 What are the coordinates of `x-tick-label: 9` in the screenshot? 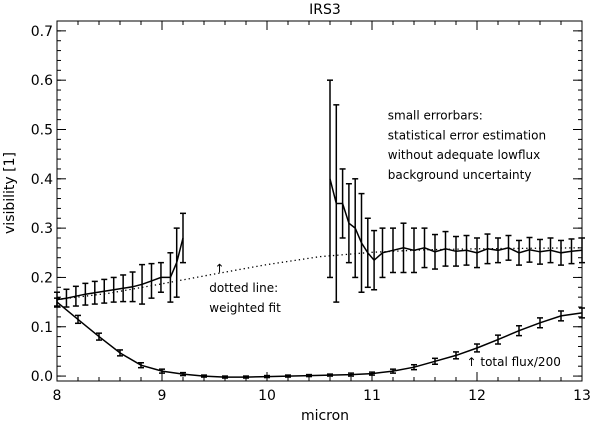 It's located at (162, 396).